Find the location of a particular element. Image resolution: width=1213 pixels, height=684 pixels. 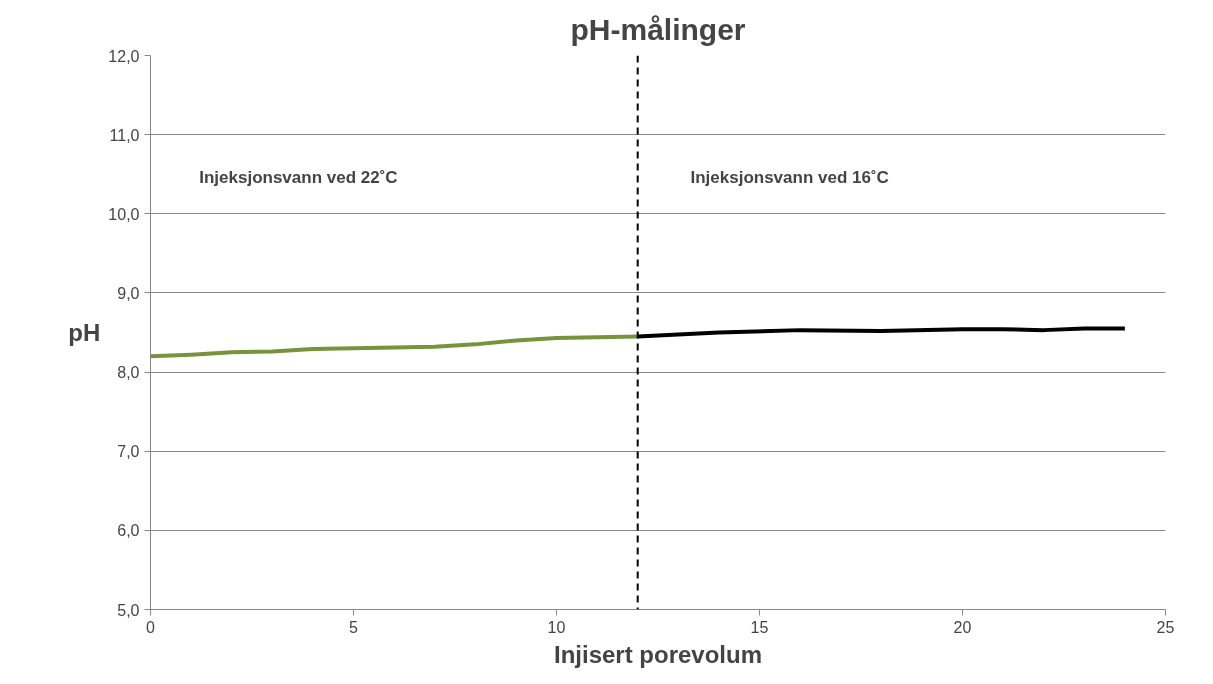

y-tick-label: 12,0 is located at coordinates (124, 56).